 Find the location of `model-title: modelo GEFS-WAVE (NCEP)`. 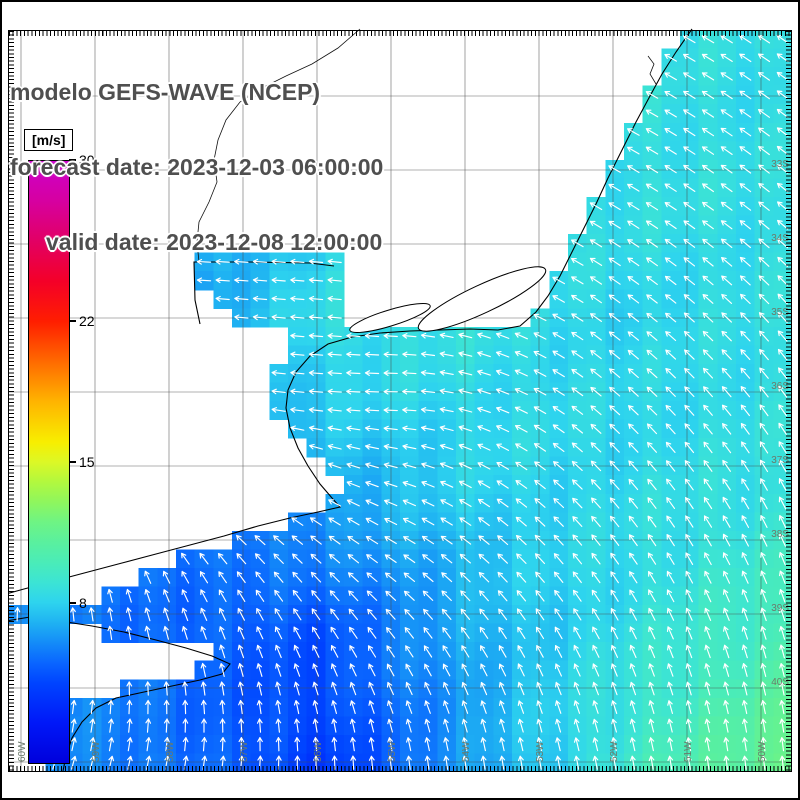

model-title: modelo GEFS-WAVE (NCEP) is located at coordinates (165, 92).